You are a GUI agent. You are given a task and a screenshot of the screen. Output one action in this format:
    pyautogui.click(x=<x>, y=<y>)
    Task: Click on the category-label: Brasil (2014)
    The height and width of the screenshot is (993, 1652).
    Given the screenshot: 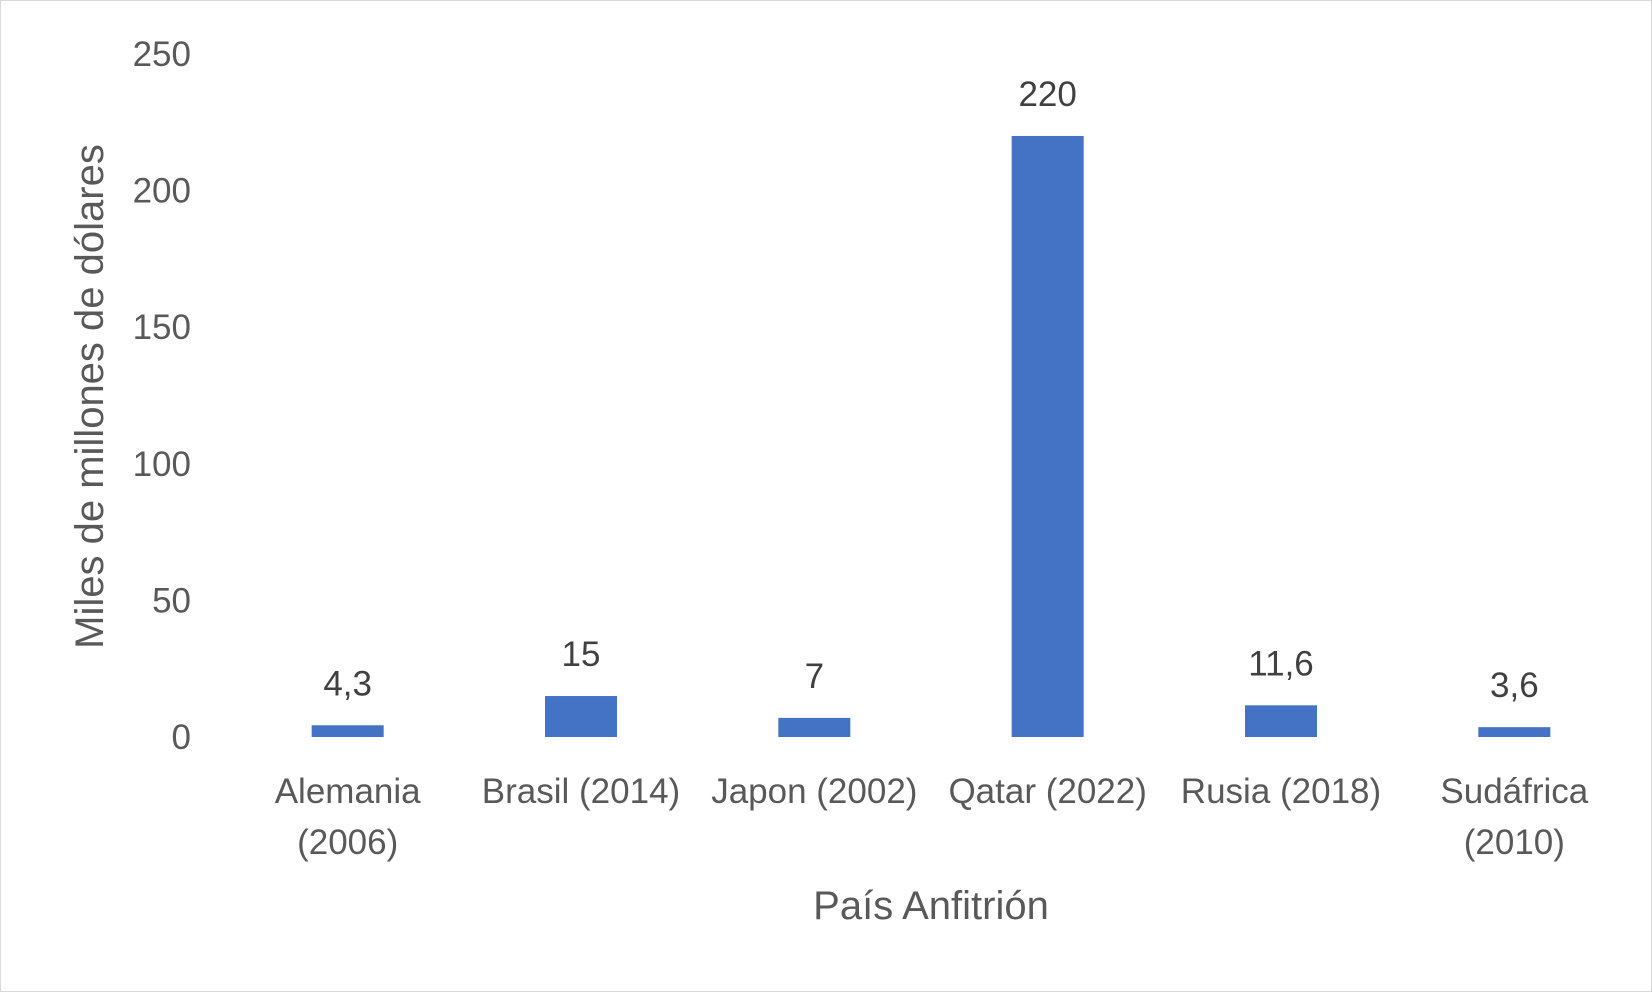 What is the action you would take?
    pyautogui.click(x=581, y=791)
    